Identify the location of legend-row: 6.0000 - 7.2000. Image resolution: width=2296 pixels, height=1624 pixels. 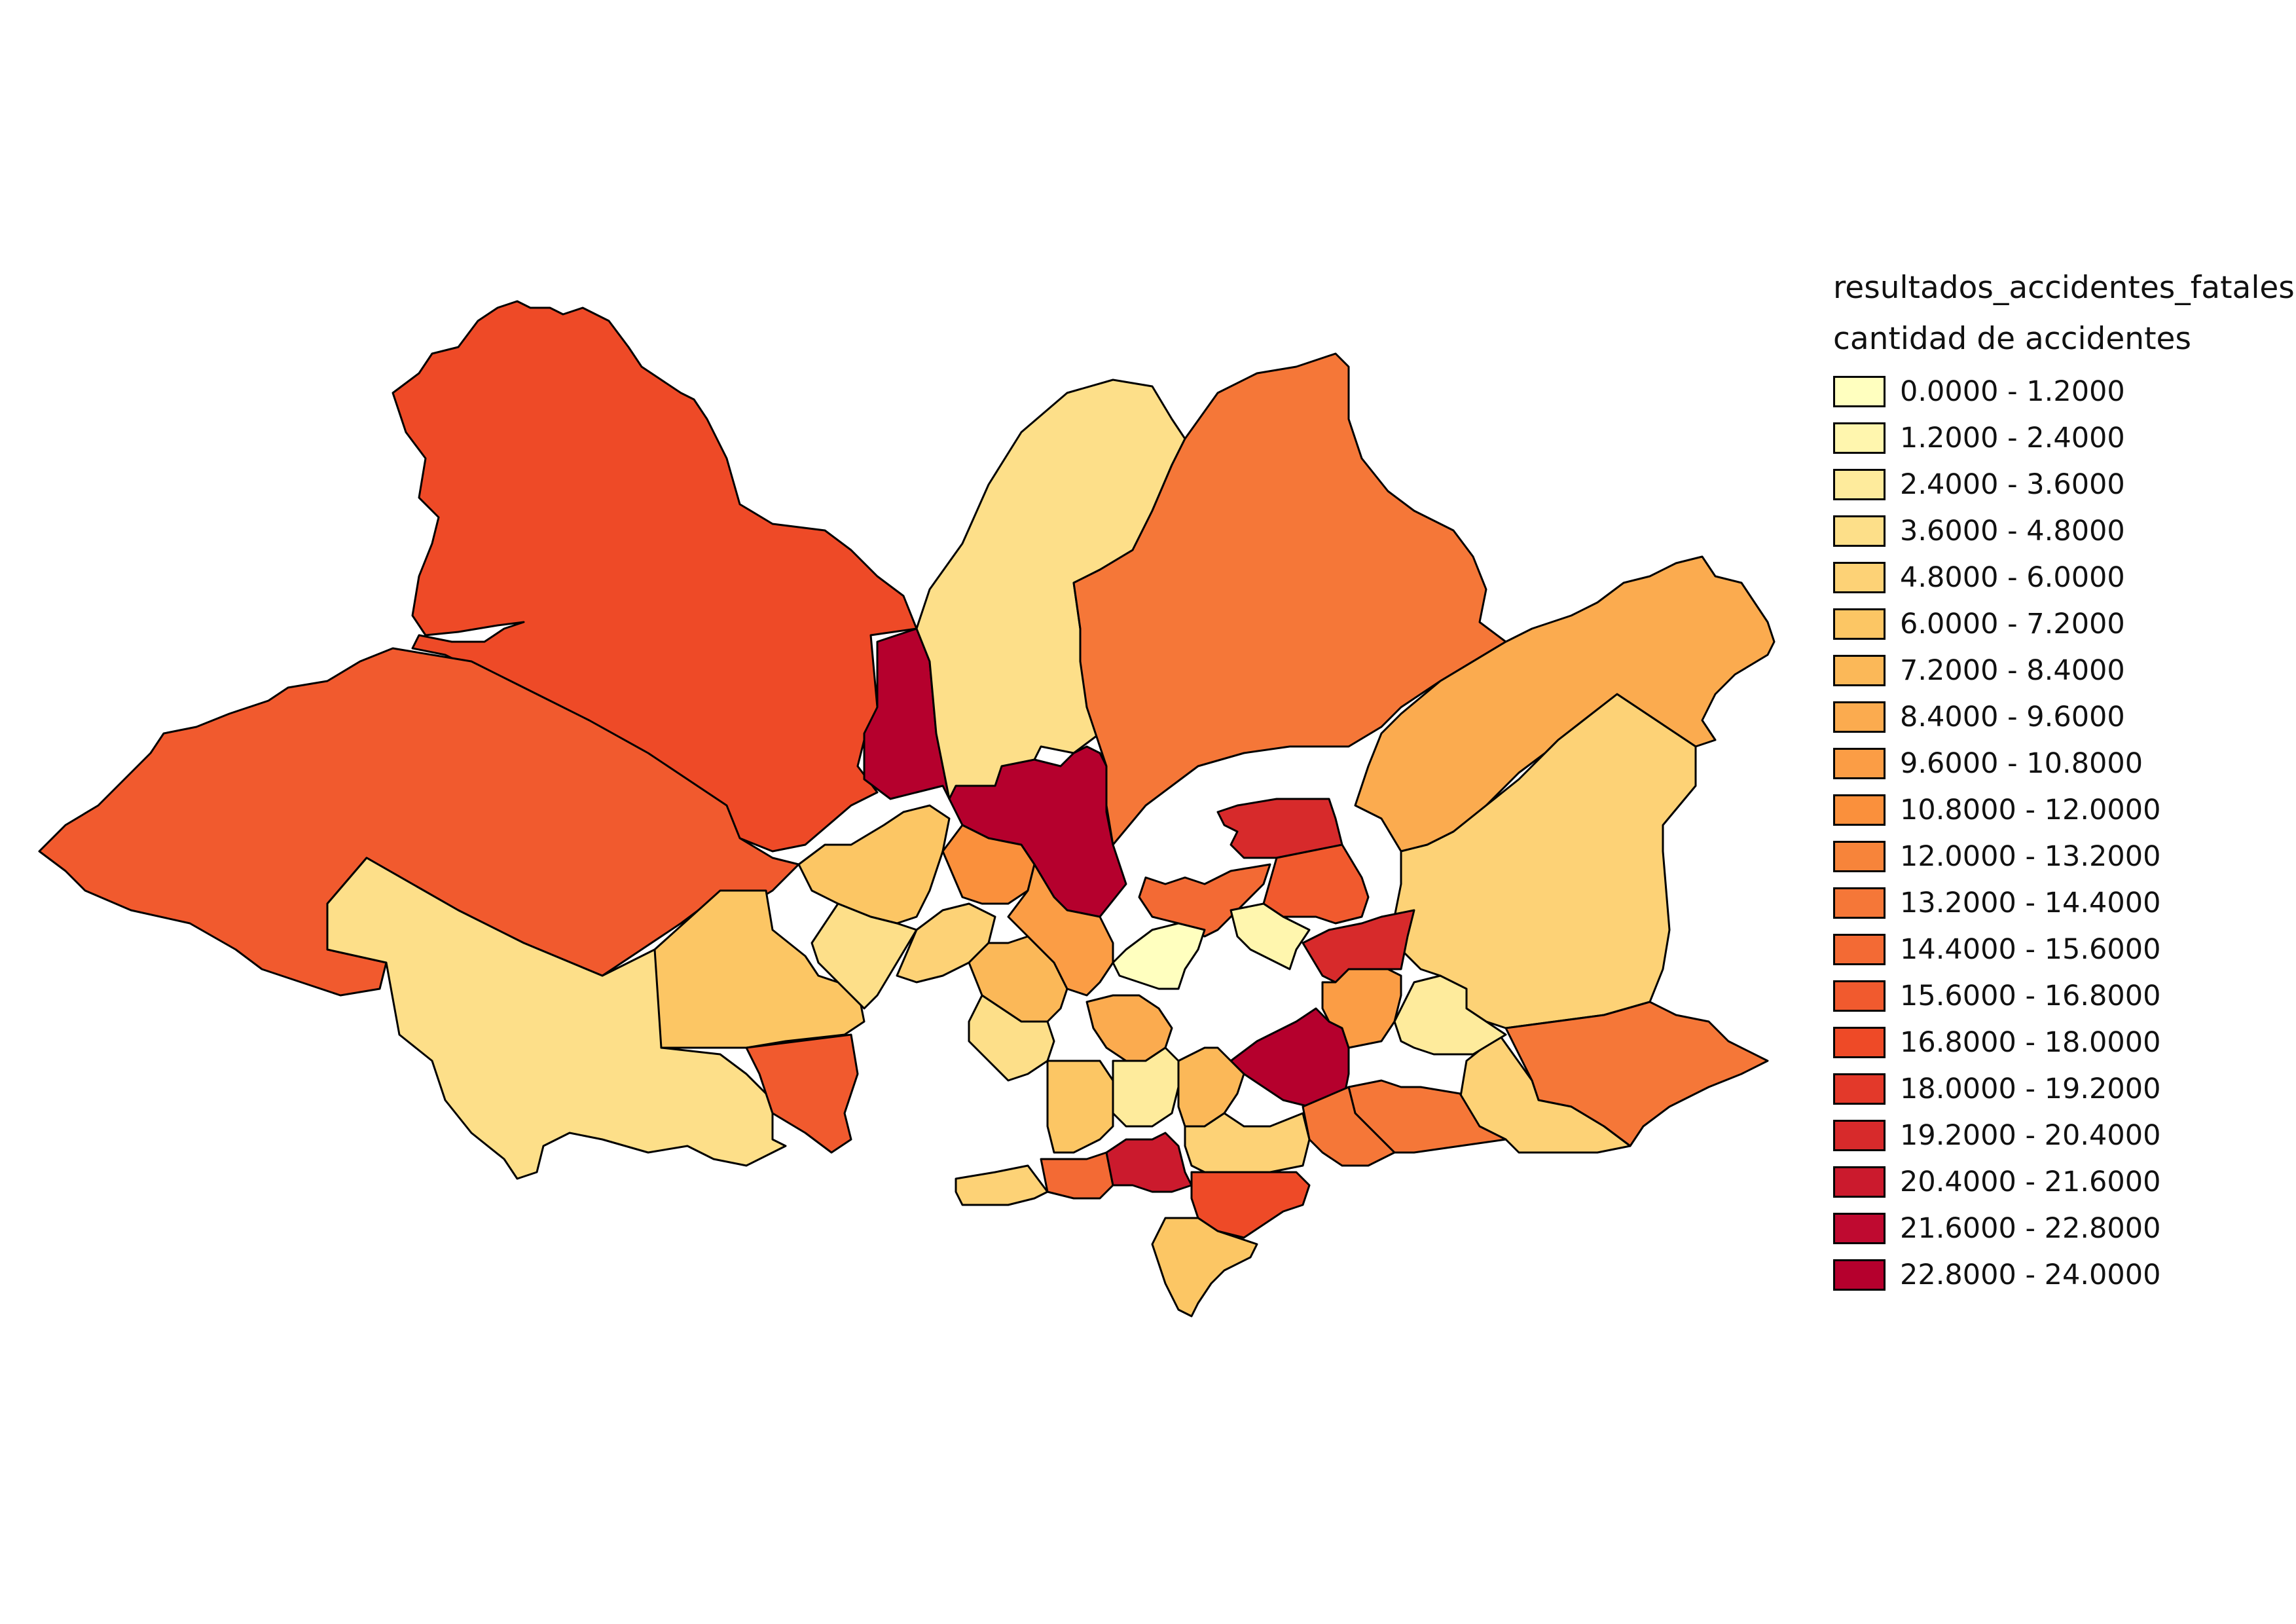
(2064, 623).